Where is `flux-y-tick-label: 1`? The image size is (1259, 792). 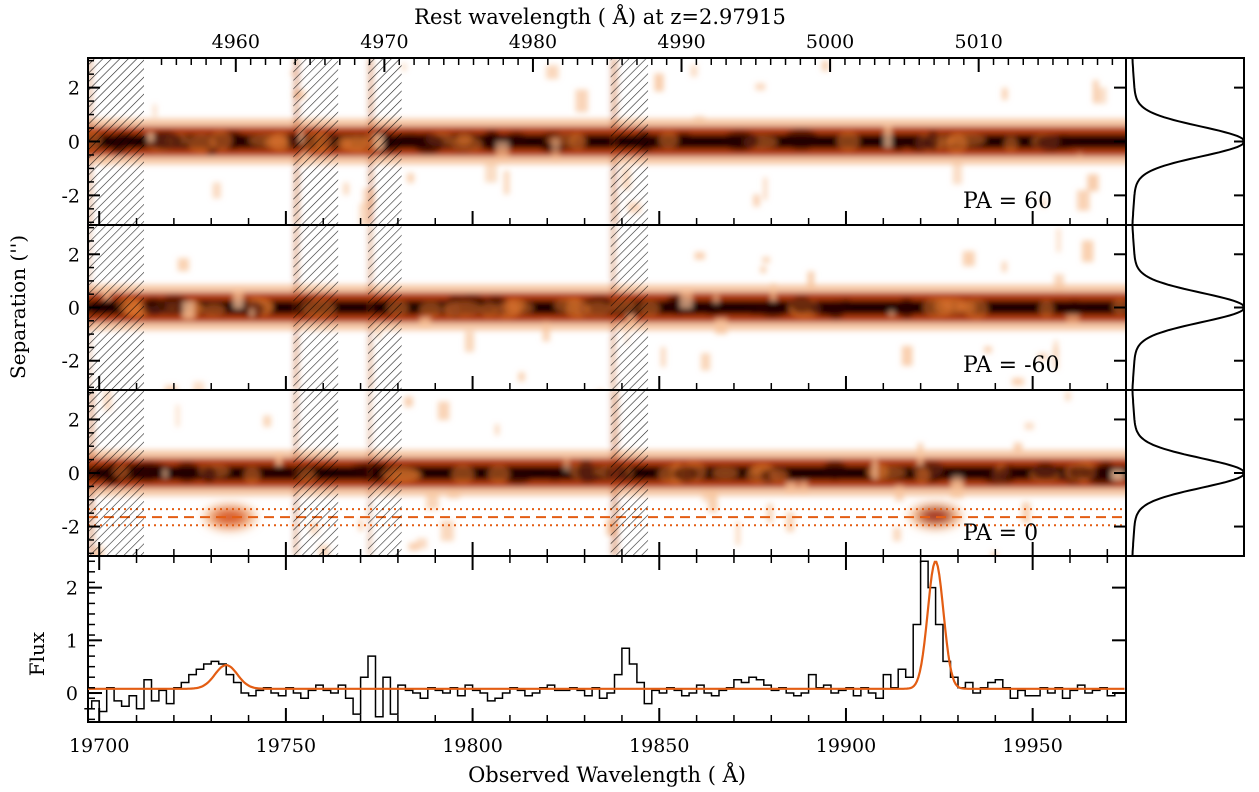
flux-y-tick-label: 1 is located at coordinates (72, 641).